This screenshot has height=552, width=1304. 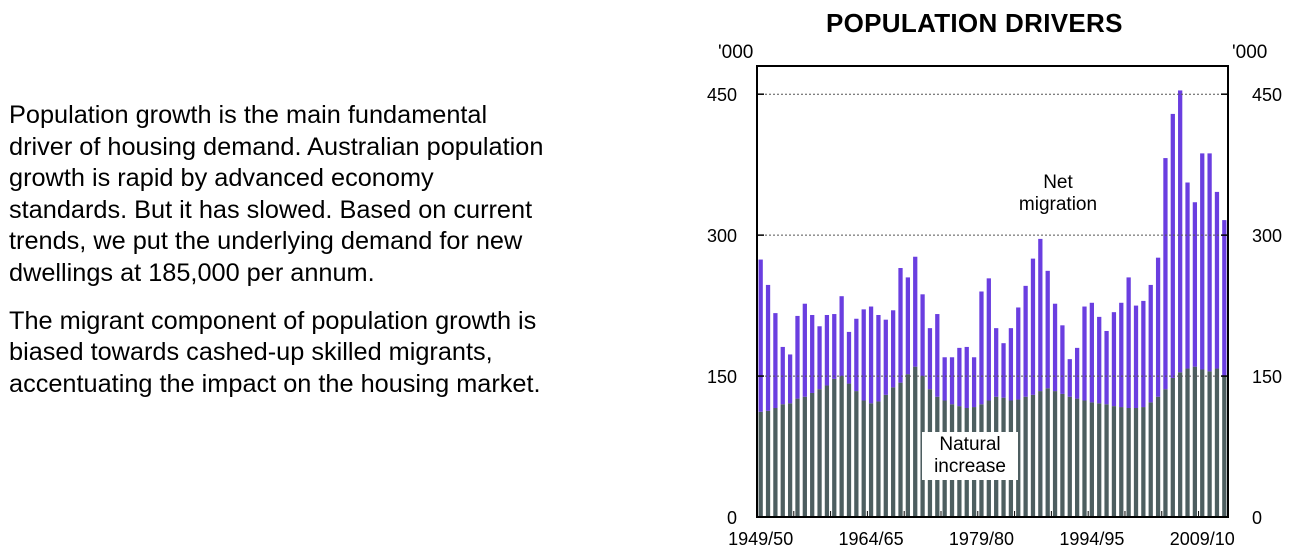 What do you see at coordinates (1091, 539) in the screenshot?
I see `x-tick-label: 1994/95` at bounding box center [1091, 539].